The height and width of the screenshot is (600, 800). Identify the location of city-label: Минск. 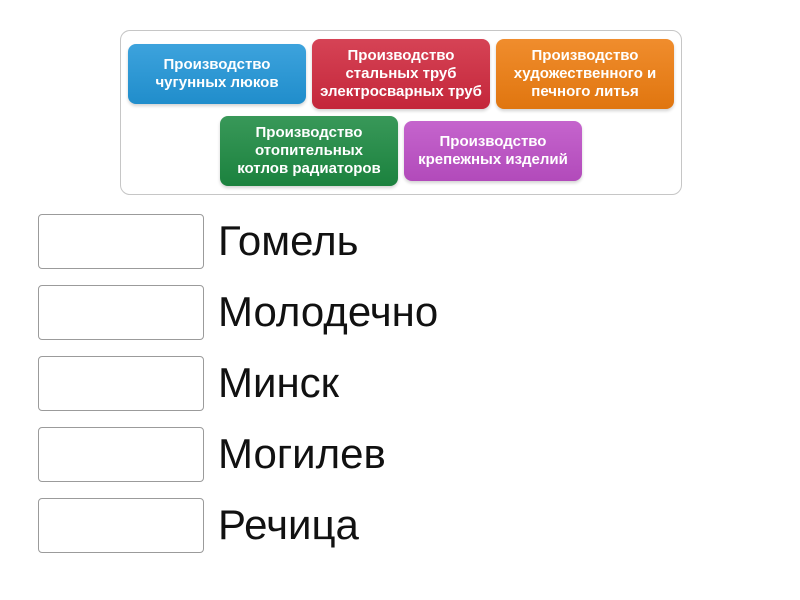
(279, 383).